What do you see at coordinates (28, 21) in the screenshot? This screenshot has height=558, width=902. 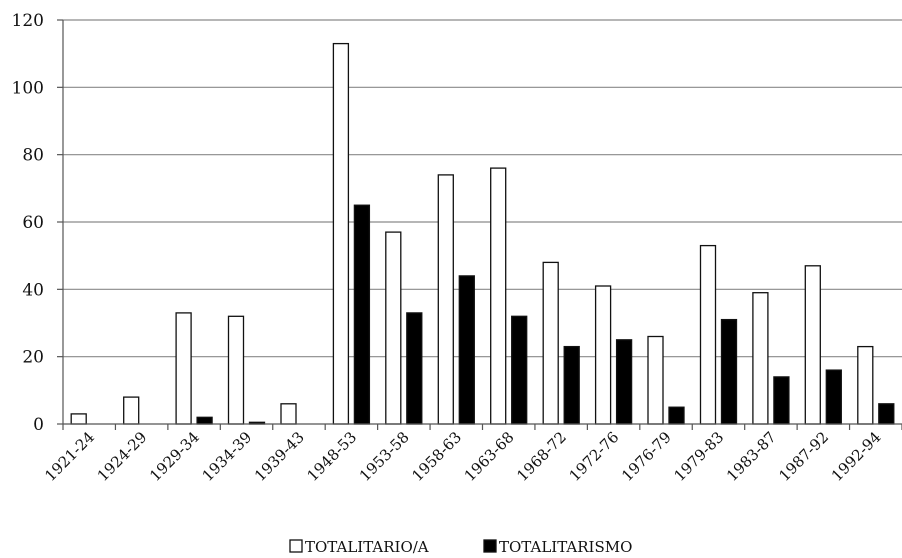 I see `y-tick-label: 120` at bounding box center [28, 21].